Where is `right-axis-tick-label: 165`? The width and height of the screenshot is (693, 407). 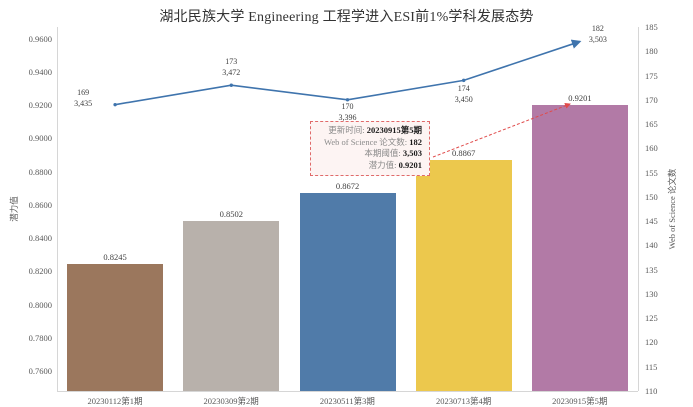
right-axis-tick-label: 165 is located at coordinates (651, 124).